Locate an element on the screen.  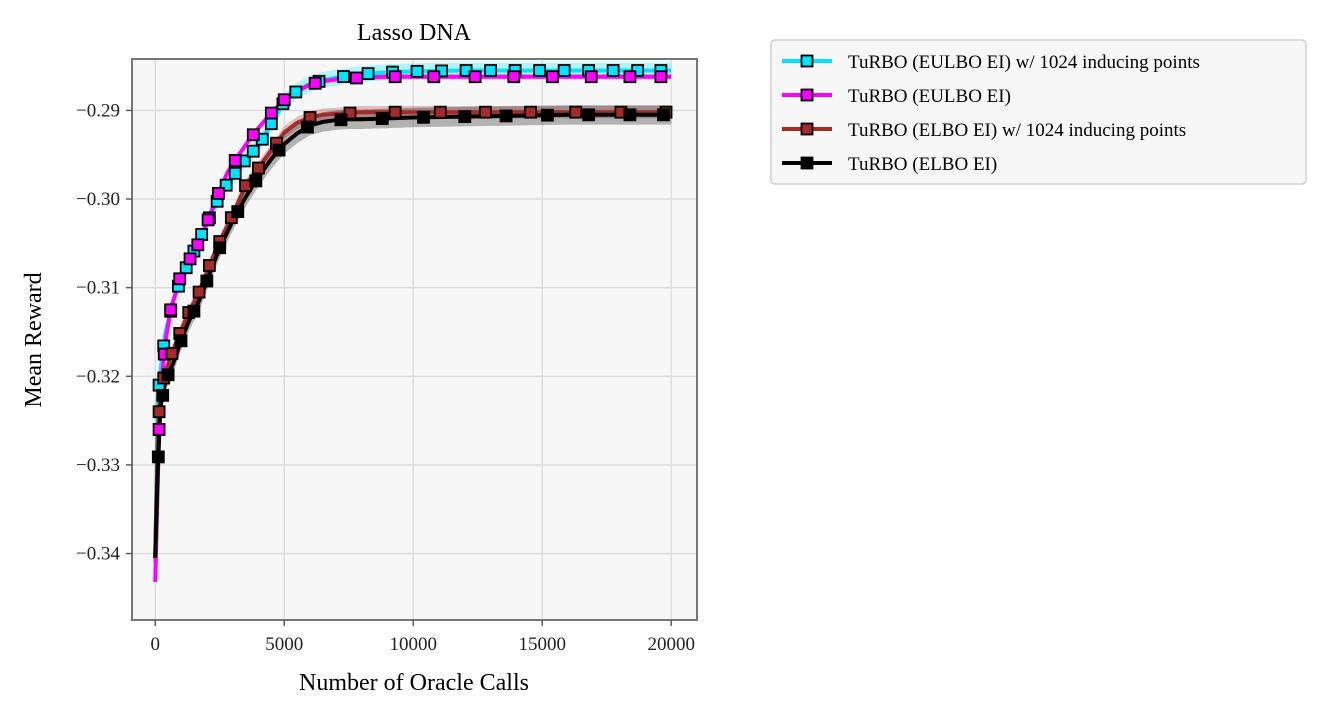
legend-label-turbo-elbo-ei-w-1024-inducing-points: TuRBO (ELBO EI) w/ 1024 inducing points is located at coordinates (1017, 130).